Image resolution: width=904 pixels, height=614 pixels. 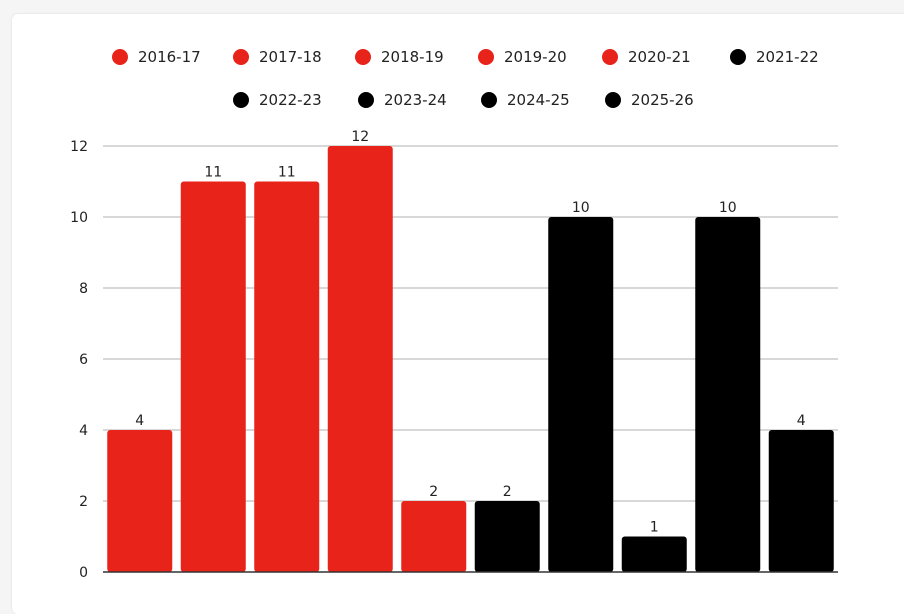 What do you see at coordinates (360, 137) in the screenshot?
I see `data-label: 12` at bounding box center [360, 137].